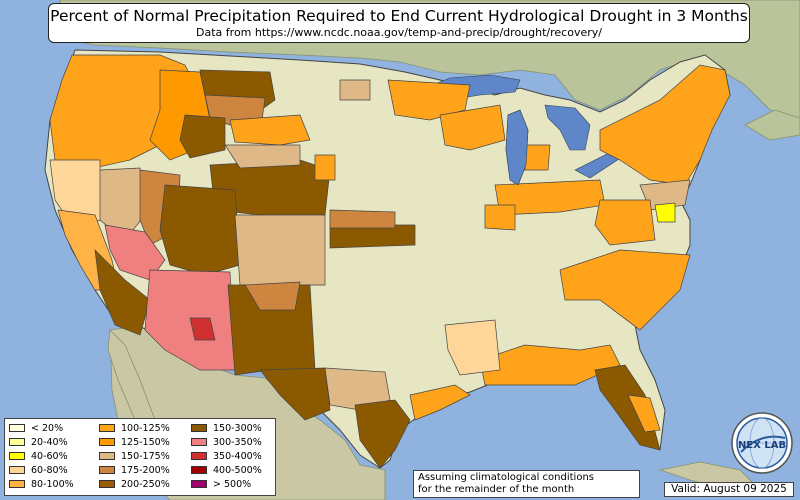  What do you see at coordinates (122, 292) in the screenshot?
I see `region-socal-brown` at bounding box center [122, 292].